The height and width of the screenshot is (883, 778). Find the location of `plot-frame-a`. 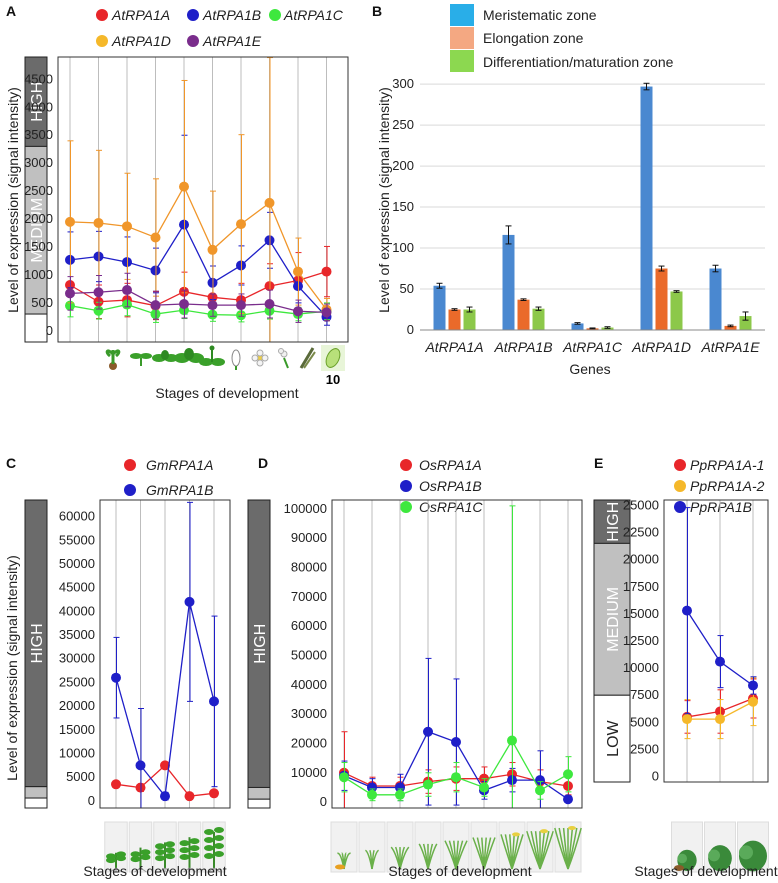

plot-frame-a is located at coordinates (203, 199).